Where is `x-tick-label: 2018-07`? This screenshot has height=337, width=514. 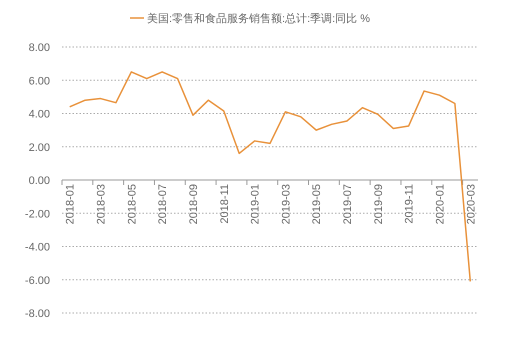
x-tick-label: 2018-07 is located at coordinates (163, 204).